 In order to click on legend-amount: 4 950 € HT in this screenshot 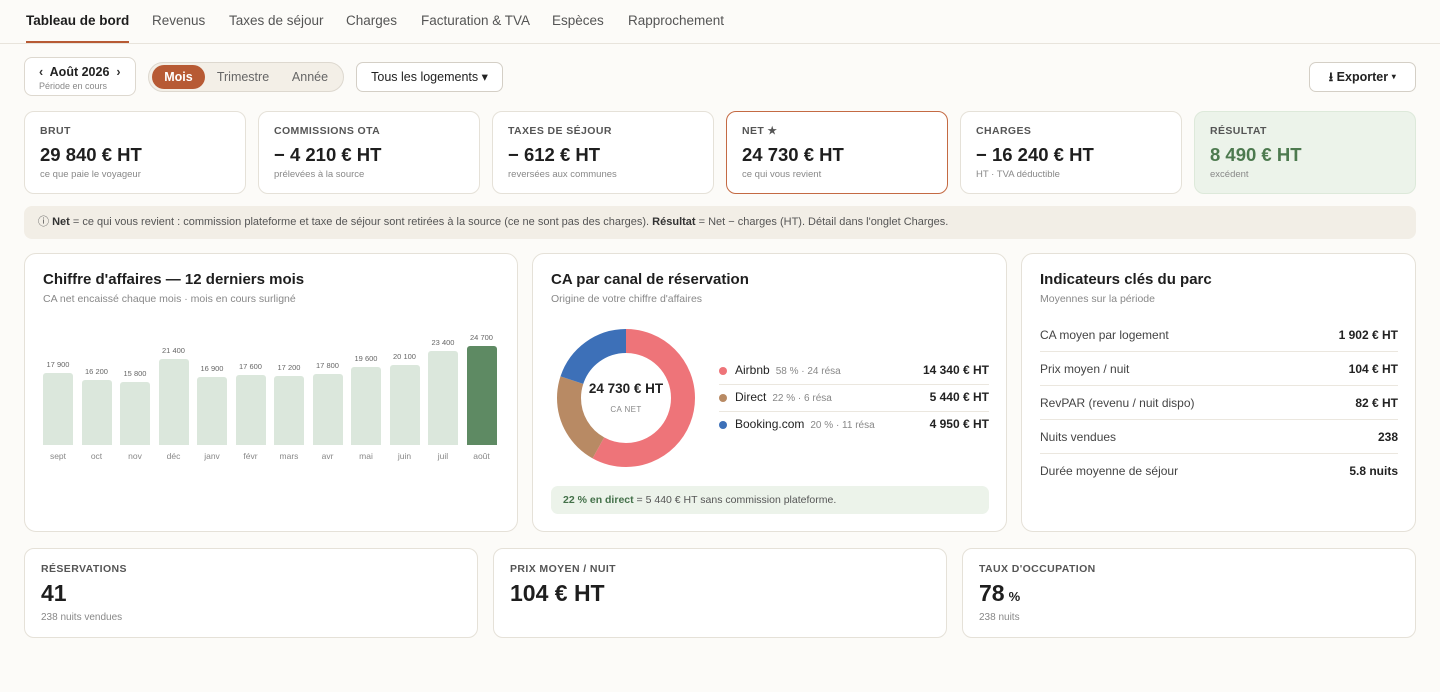, I will do `click(959, 424)`.